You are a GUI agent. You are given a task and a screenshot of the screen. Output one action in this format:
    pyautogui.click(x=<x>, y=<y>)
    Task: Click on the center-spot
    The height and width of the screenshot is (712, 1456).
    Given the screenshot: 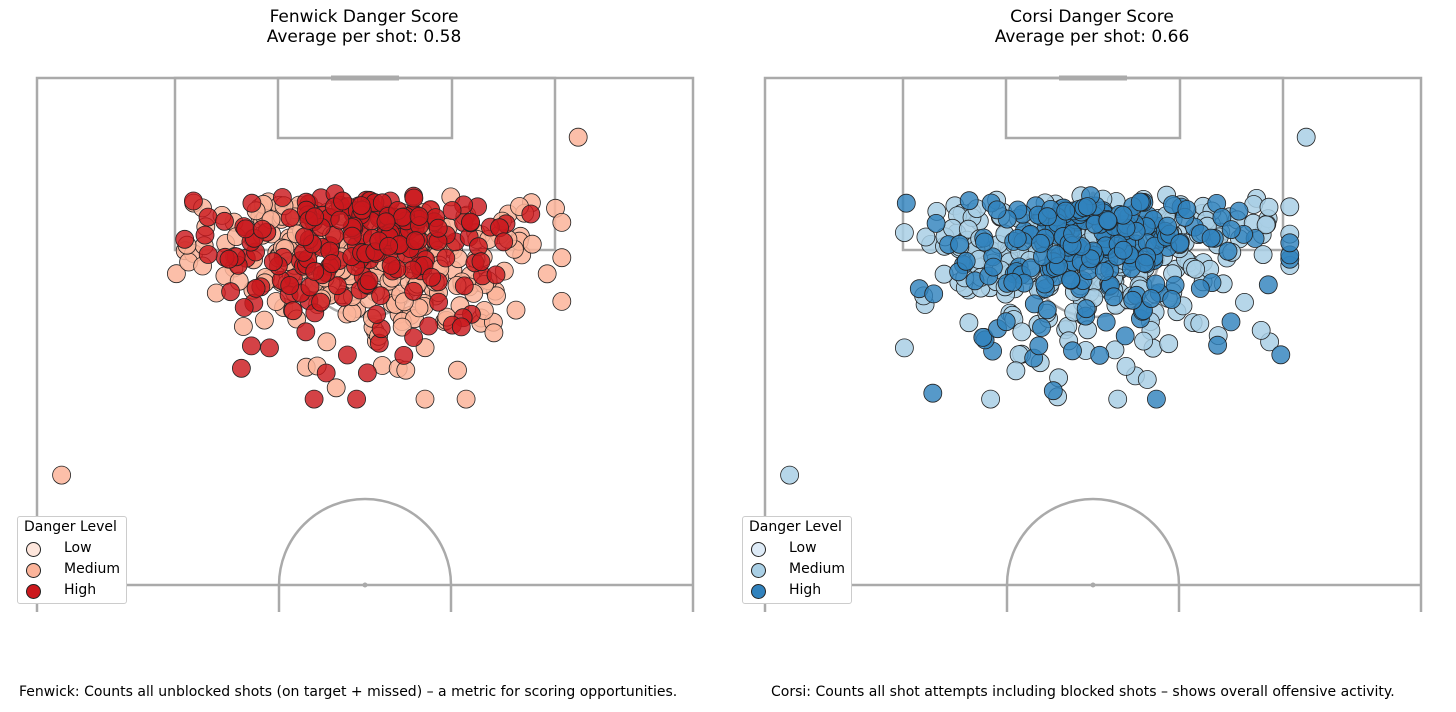 What is the action you would take?
    pyautogui.click(x=1093, y=585)
    